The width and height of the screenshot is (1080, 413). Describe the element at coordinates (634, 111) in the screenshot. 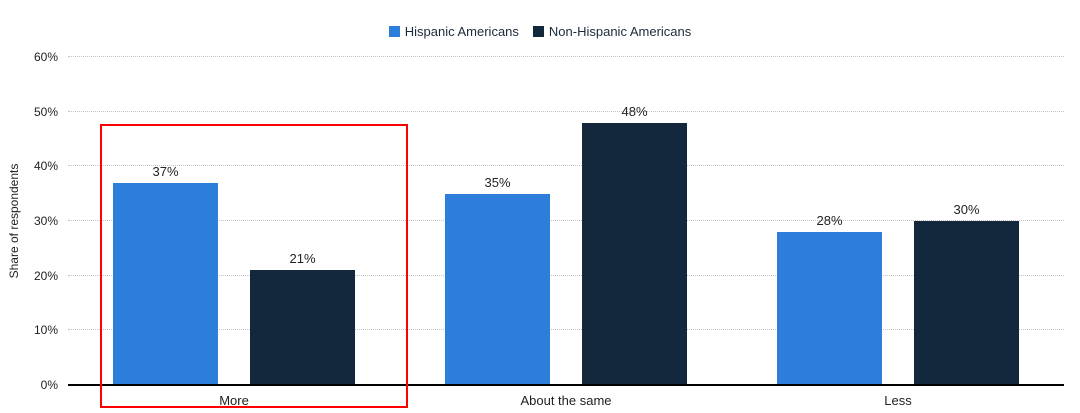

I see `bar-value-label: 48%` at that location.